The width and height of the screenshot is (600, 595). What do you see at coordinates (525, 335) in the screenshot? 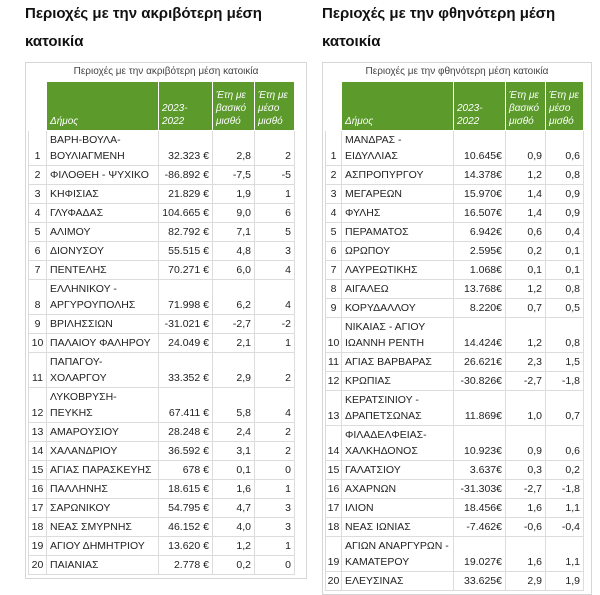
I see `cell-value: 1,2` at bounding box center [525, 335].